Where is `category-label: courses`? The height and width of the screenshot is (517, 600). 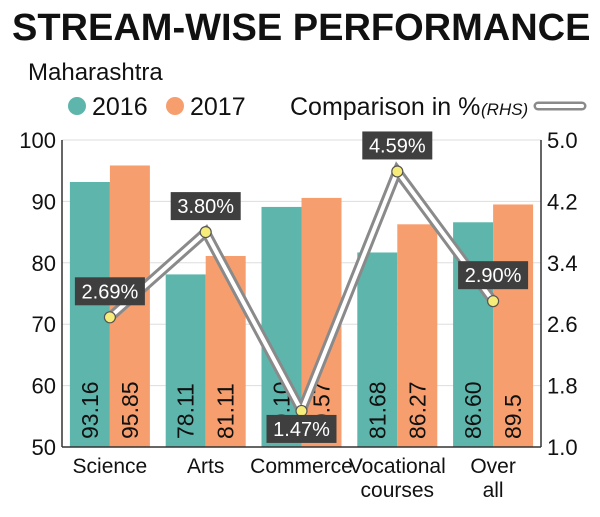 category-label: courses is located at coordinates (398, 490).